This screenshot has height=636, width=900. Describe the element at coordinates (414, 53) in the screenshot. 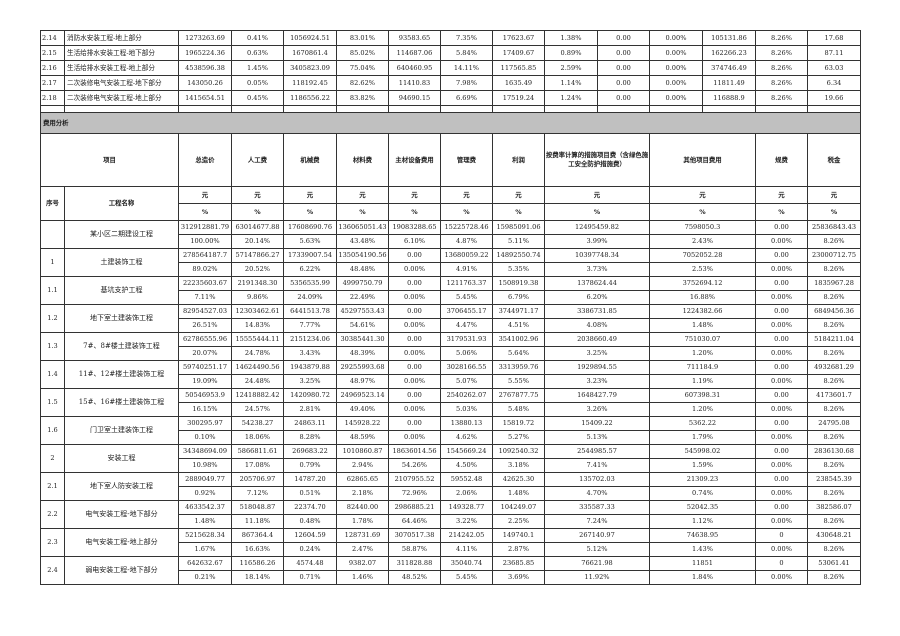

I see `value-cell: 114687.06` at that location.